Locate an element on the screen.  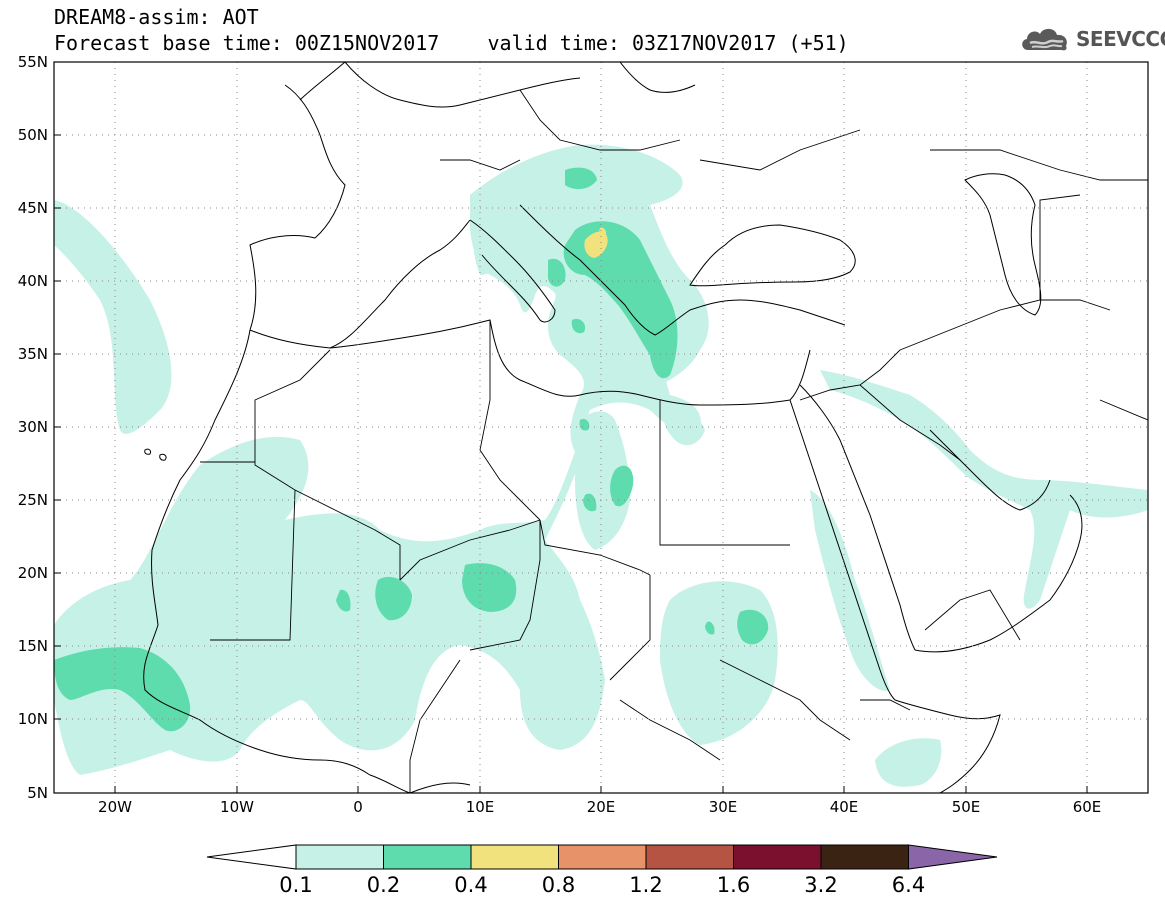
forecast-base-time: Forecast base time: 00Z15NOV2017 is located at coordinates (247, 43).